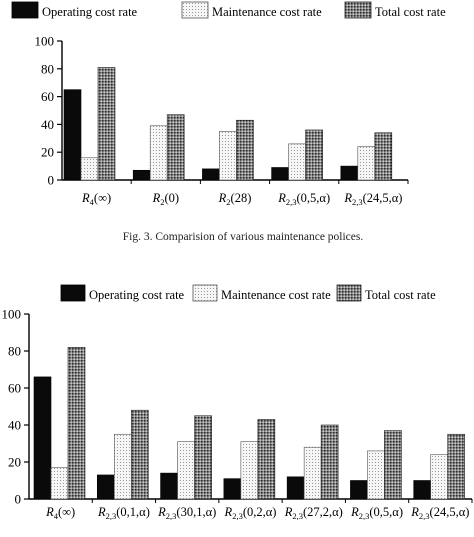  What do you see at coordinates (250, 513) in the screenshot?
I see `x-tick-label: R2,3(0,2,α)` at bounding box center [250, 513].